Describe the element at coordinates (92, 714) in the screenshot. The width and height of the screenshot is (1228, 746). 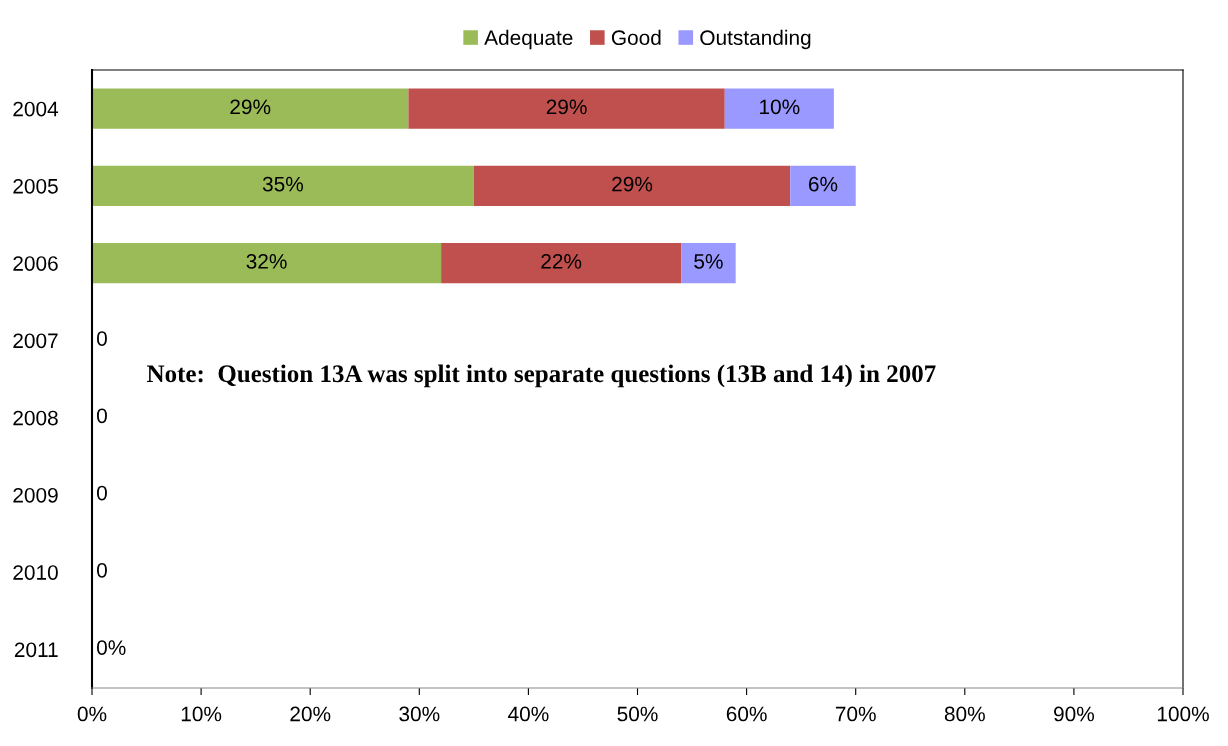
I see `x-tick-label: 0%` at that location.